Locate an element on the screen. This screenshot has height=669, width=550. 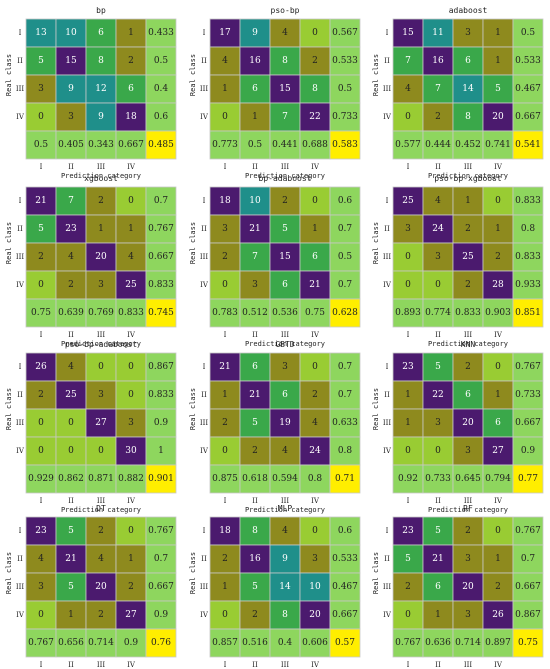
col-tick-label: III is located at coordinates (468, 335).